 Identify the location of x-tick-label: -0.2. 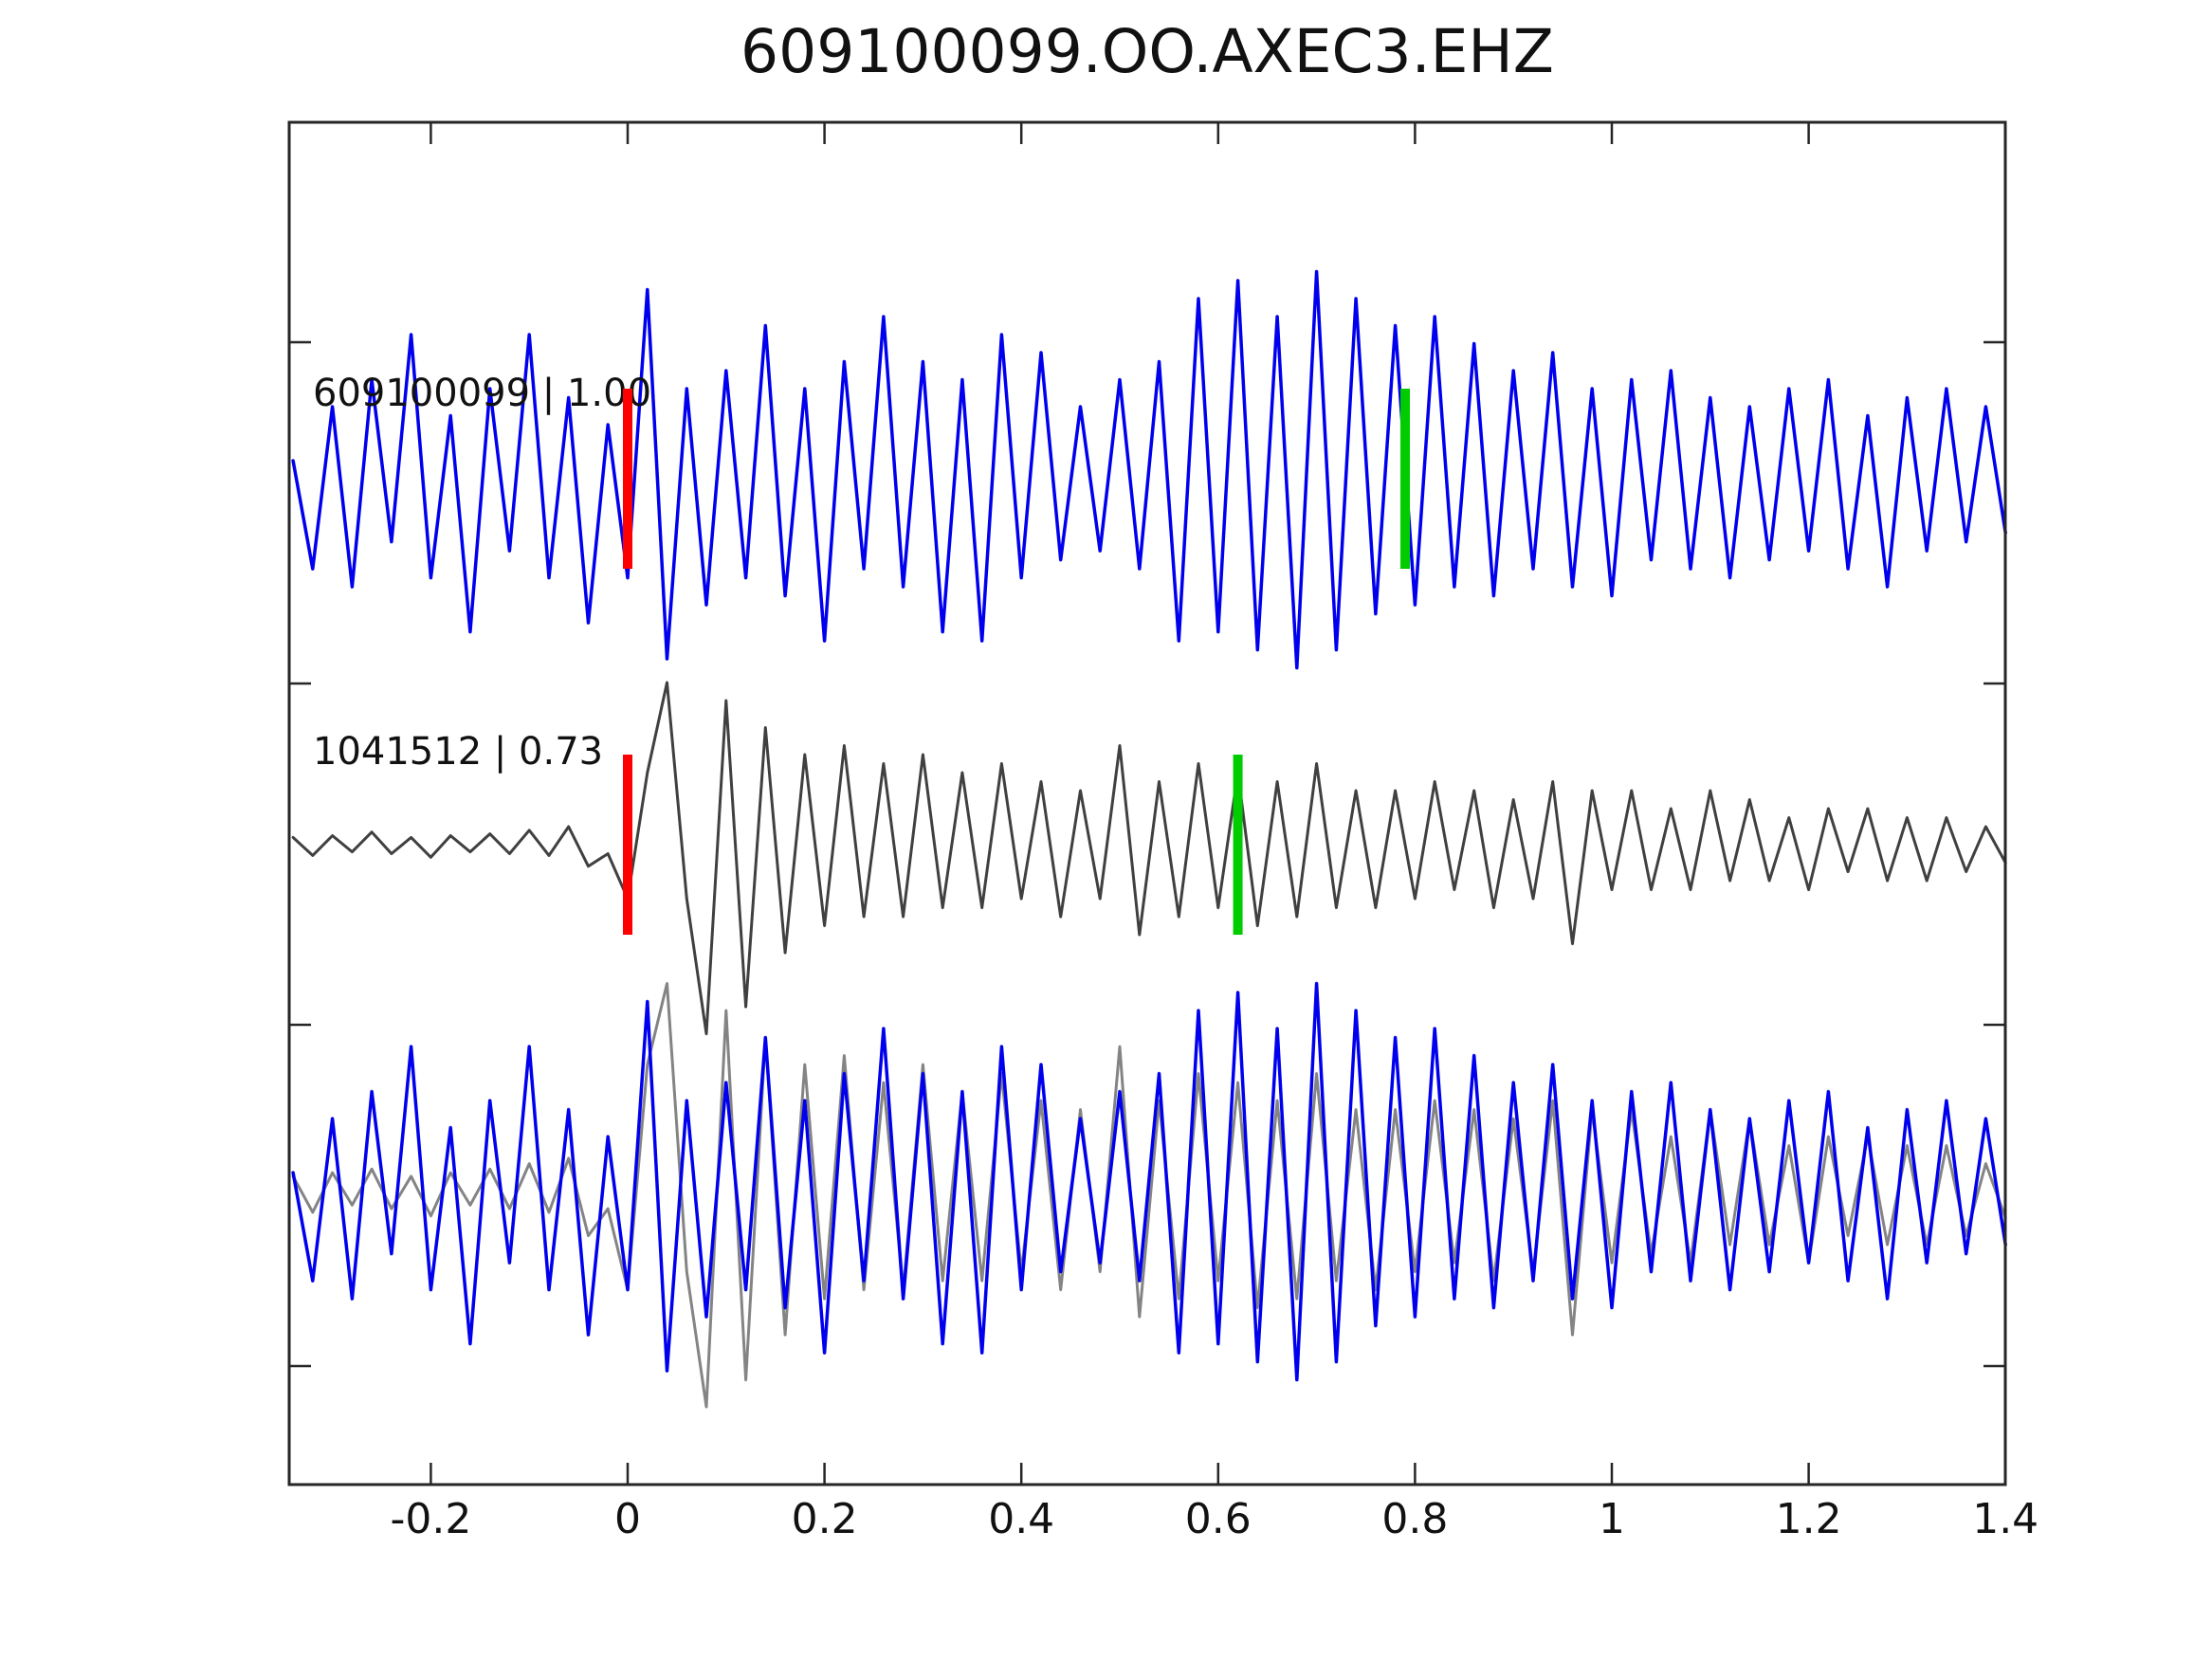
(430, 1519).